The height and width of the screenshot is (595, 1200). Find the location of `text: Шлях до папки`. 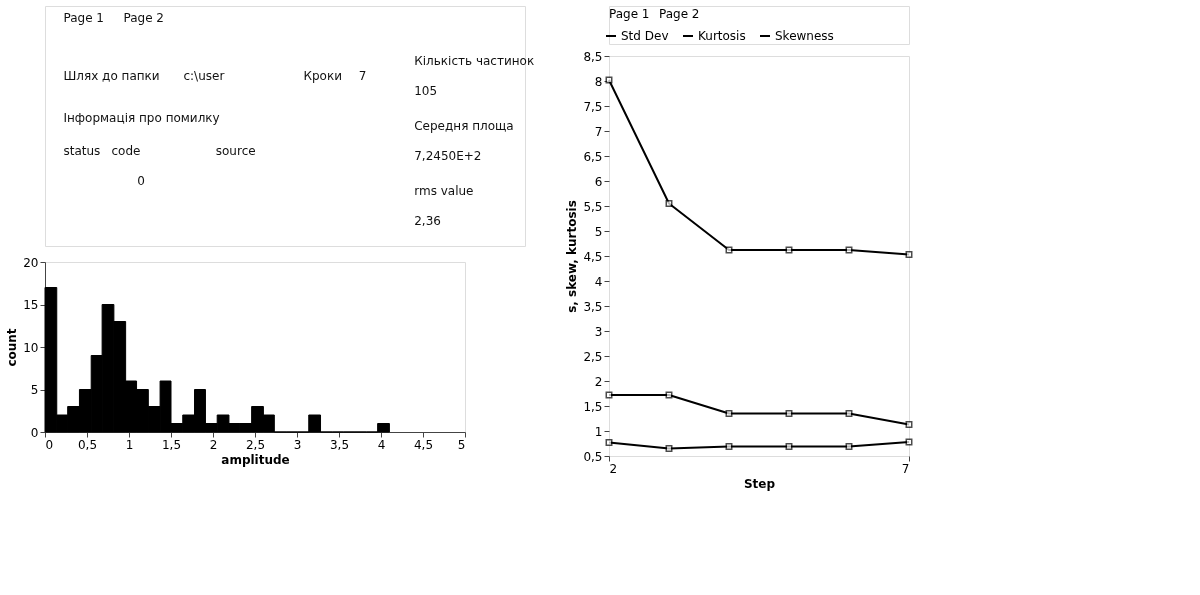

text: Шлях до папки is located at coordinates (111, 76).